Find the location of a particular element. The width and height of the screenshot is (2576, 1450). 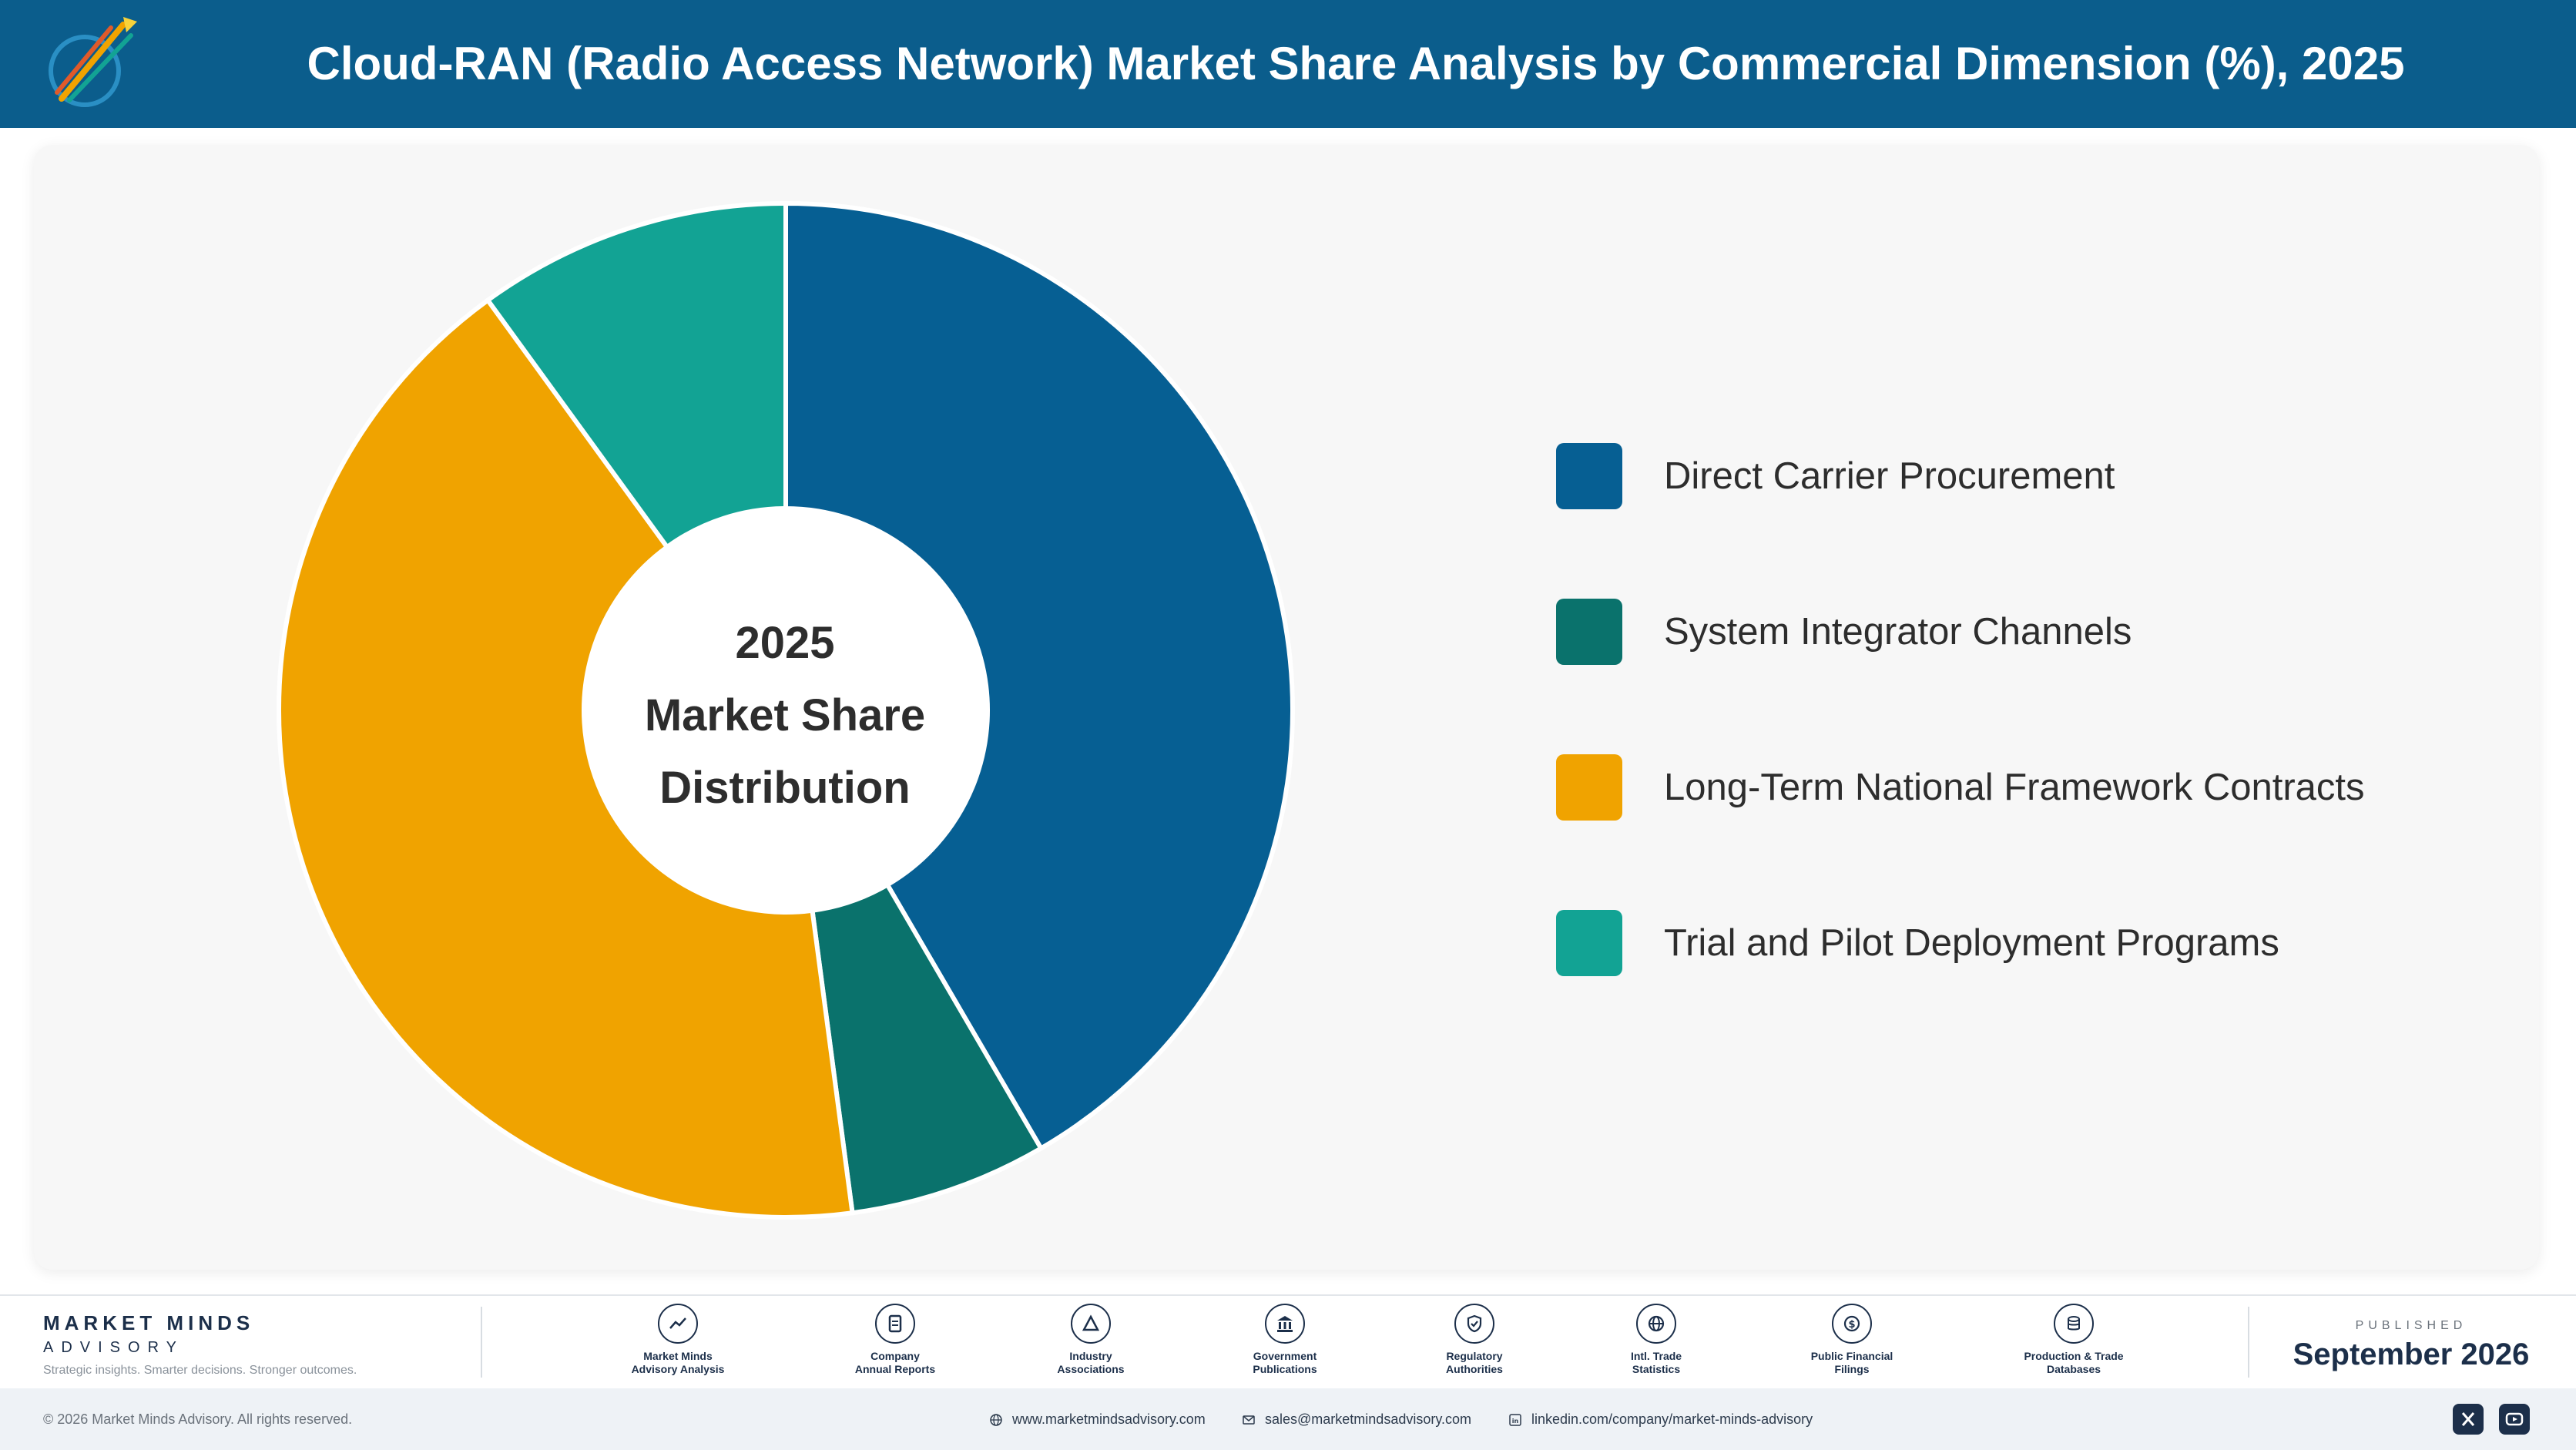

source-label-line: Company is located at coordinates (895, 1356).